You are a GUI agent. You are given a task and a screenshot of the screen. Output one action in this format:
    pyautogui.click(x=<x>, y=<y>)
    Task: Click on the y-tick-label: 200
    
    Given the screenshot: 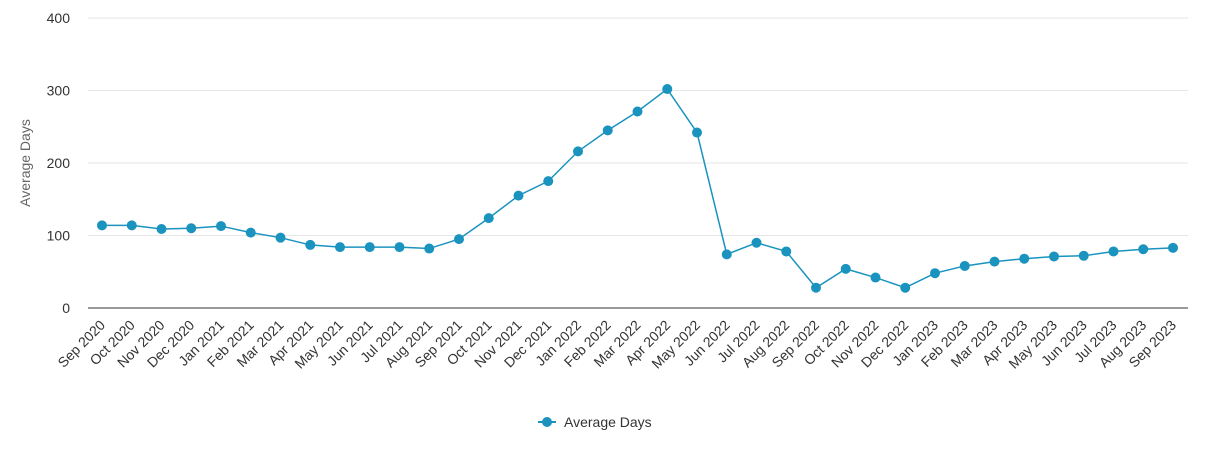 What is the action you would take?
    pyautogui.click(x=59, y=163)
    